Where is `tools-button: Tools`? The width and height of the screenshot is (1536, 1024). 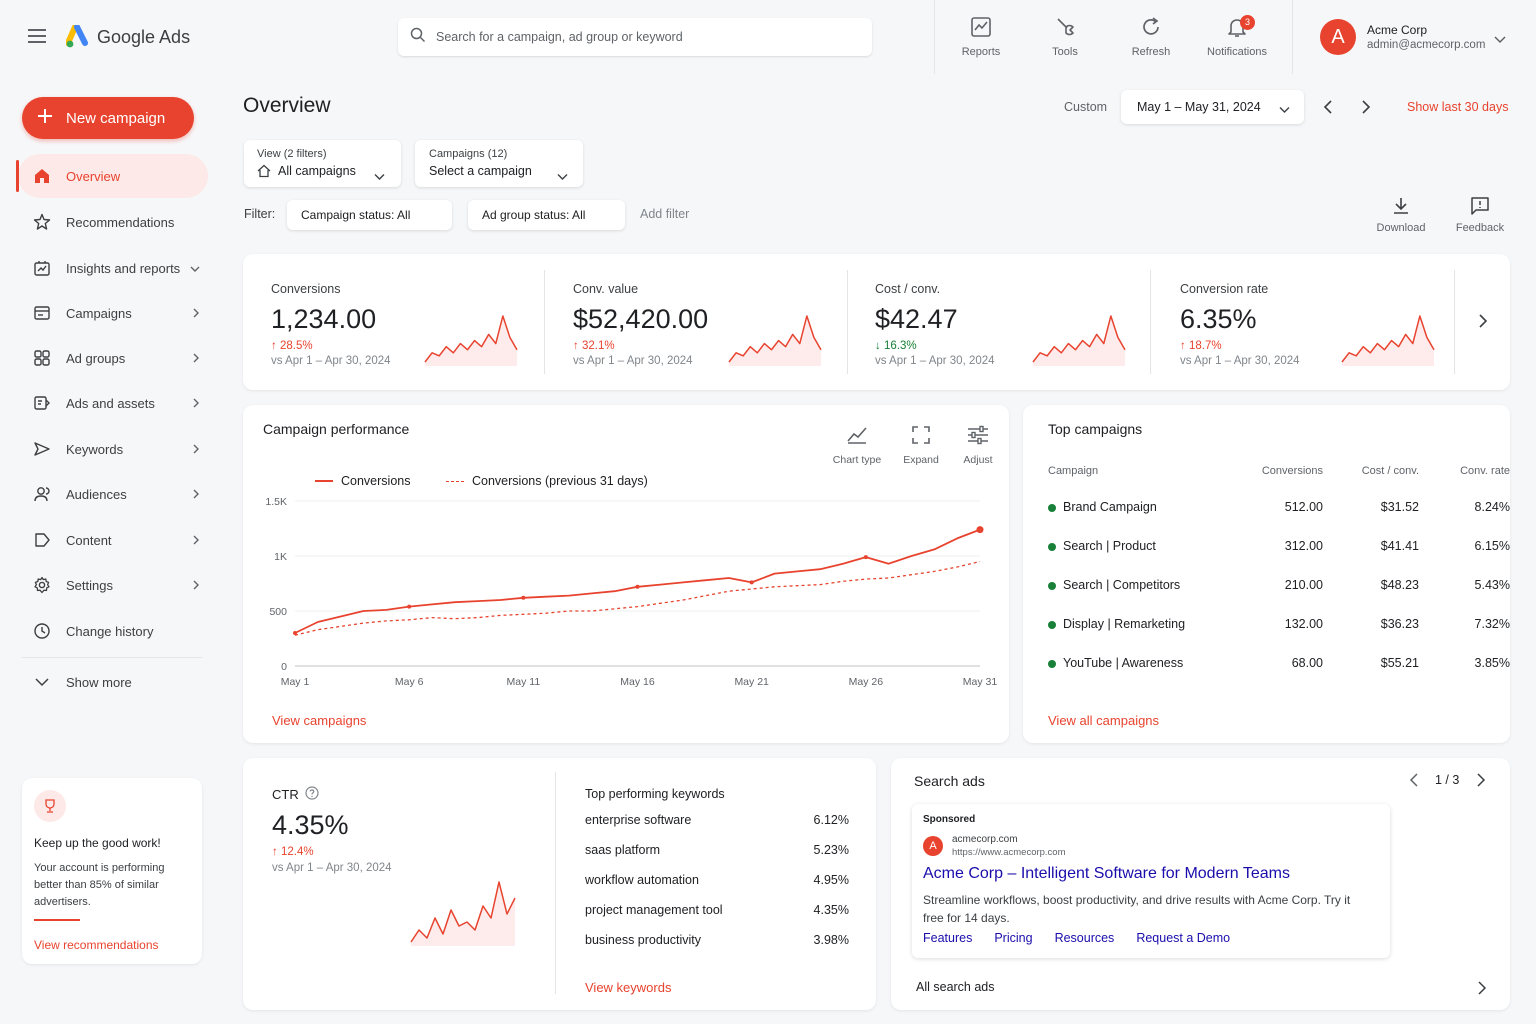
tools-button: Tools is located at coordinates (1065, 37).